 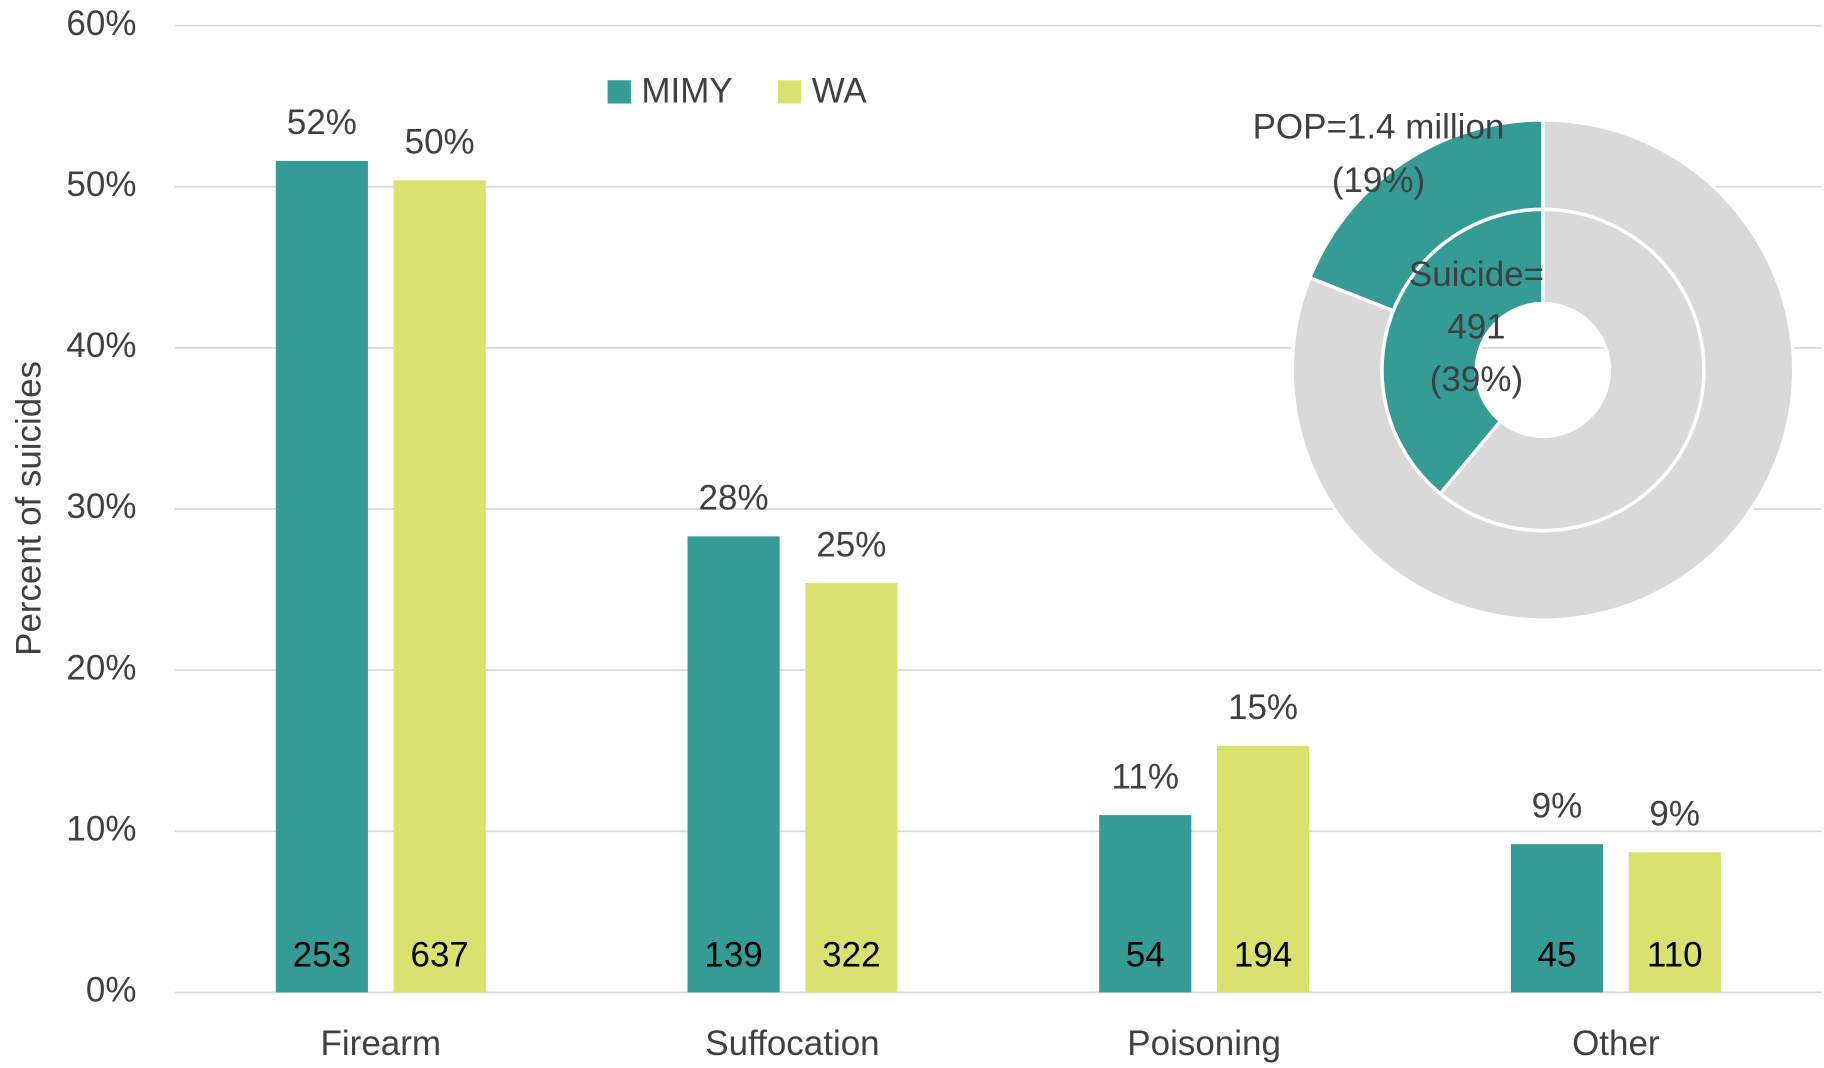 What do you see at coordinates (101, 667) in the screenshot?
I see `y-tick-label: 20%` at bounding box center [101, 667].